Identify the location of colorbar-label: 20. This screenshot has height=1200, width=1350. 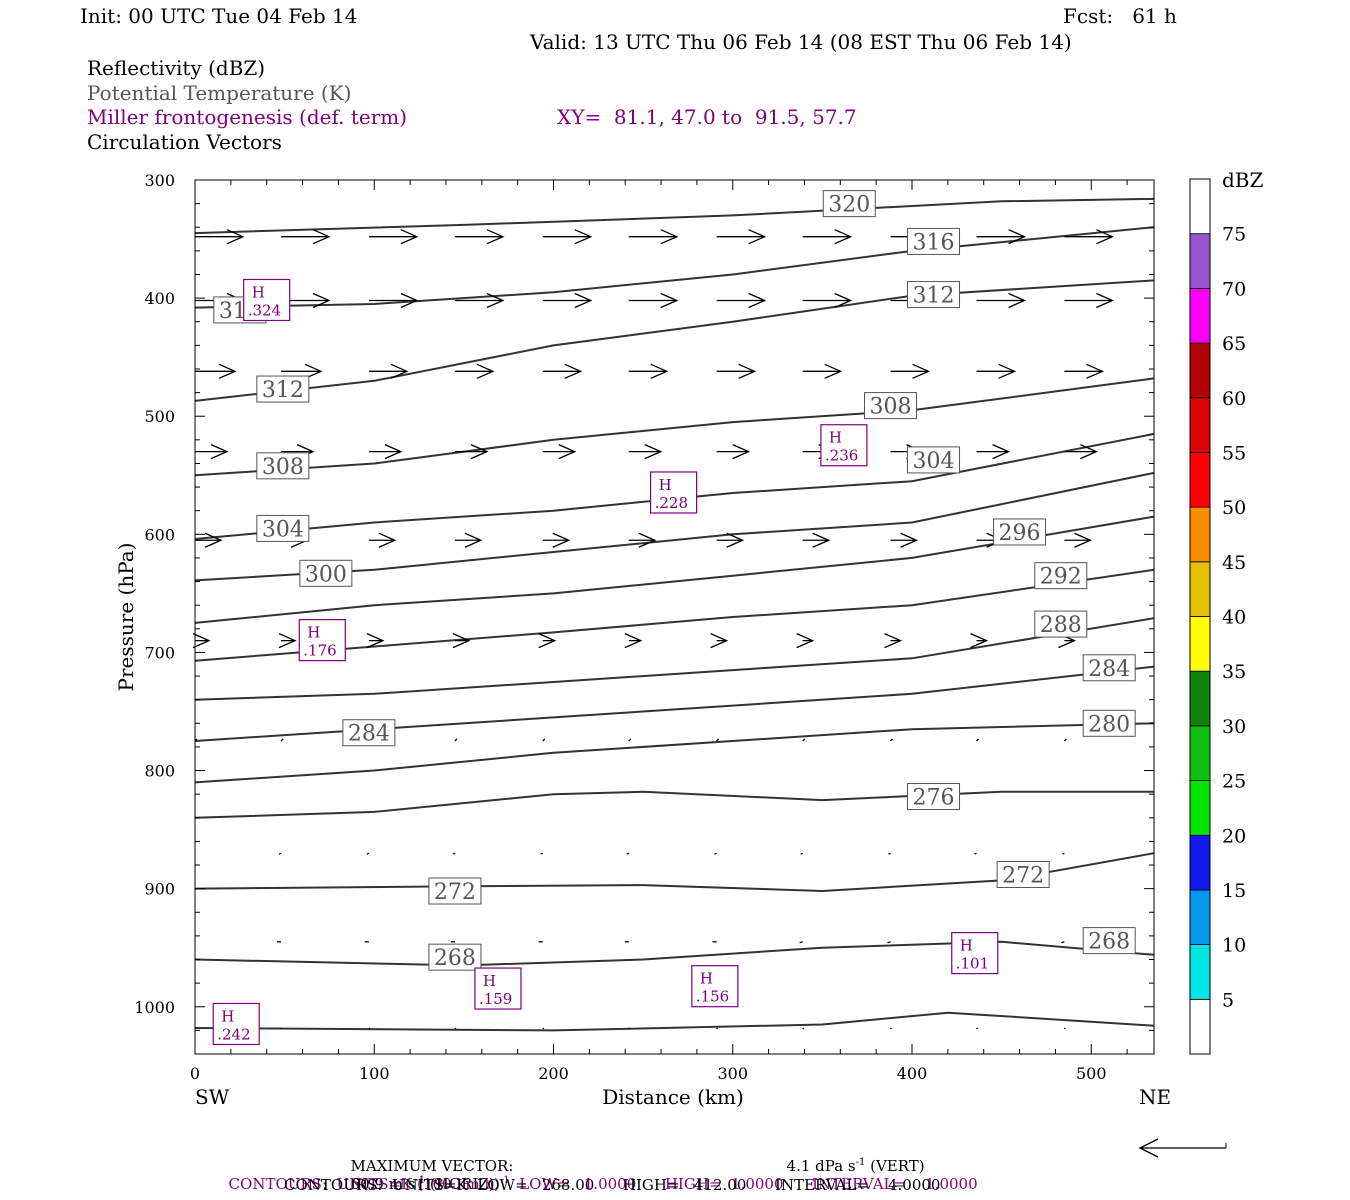
(1234, 836).